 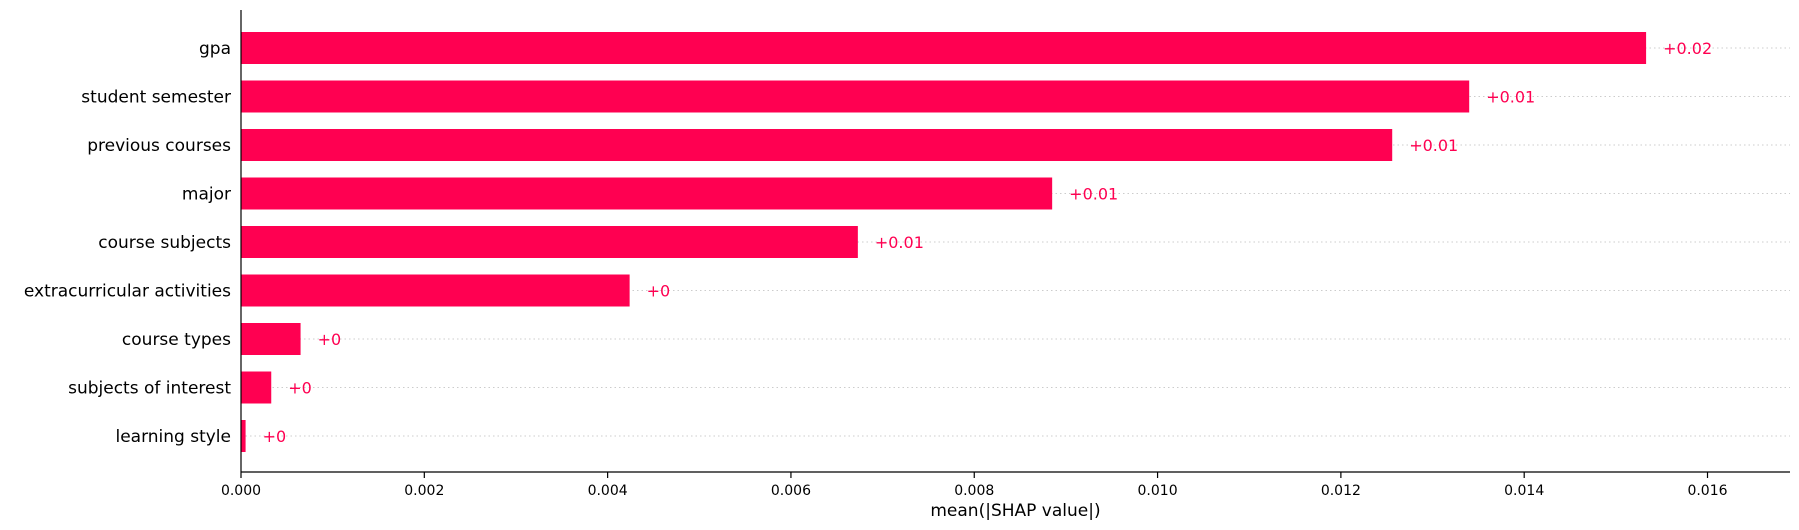 What do you see at coordinates (164, 243) in the screenshot?
I see `category-label: course subjects` at bounding box center [164, 243].